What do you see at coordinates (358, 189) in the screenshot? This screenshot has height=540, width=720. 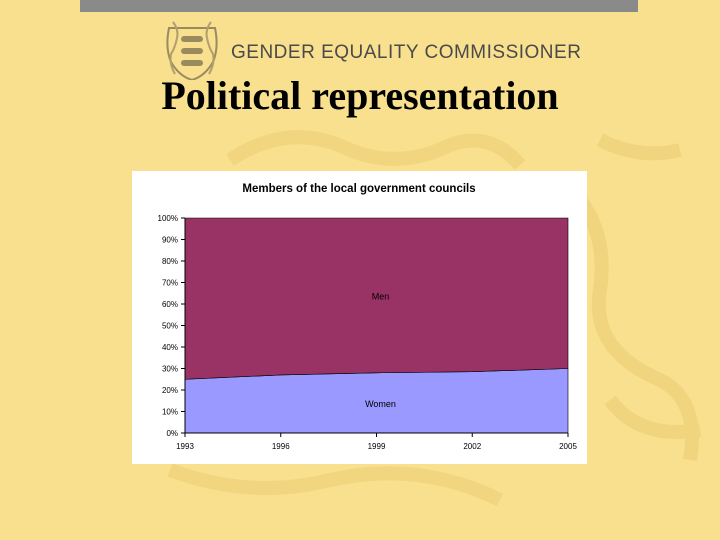 I see `chart-title: Members of the local government councils` at bounding box center [358, 189].